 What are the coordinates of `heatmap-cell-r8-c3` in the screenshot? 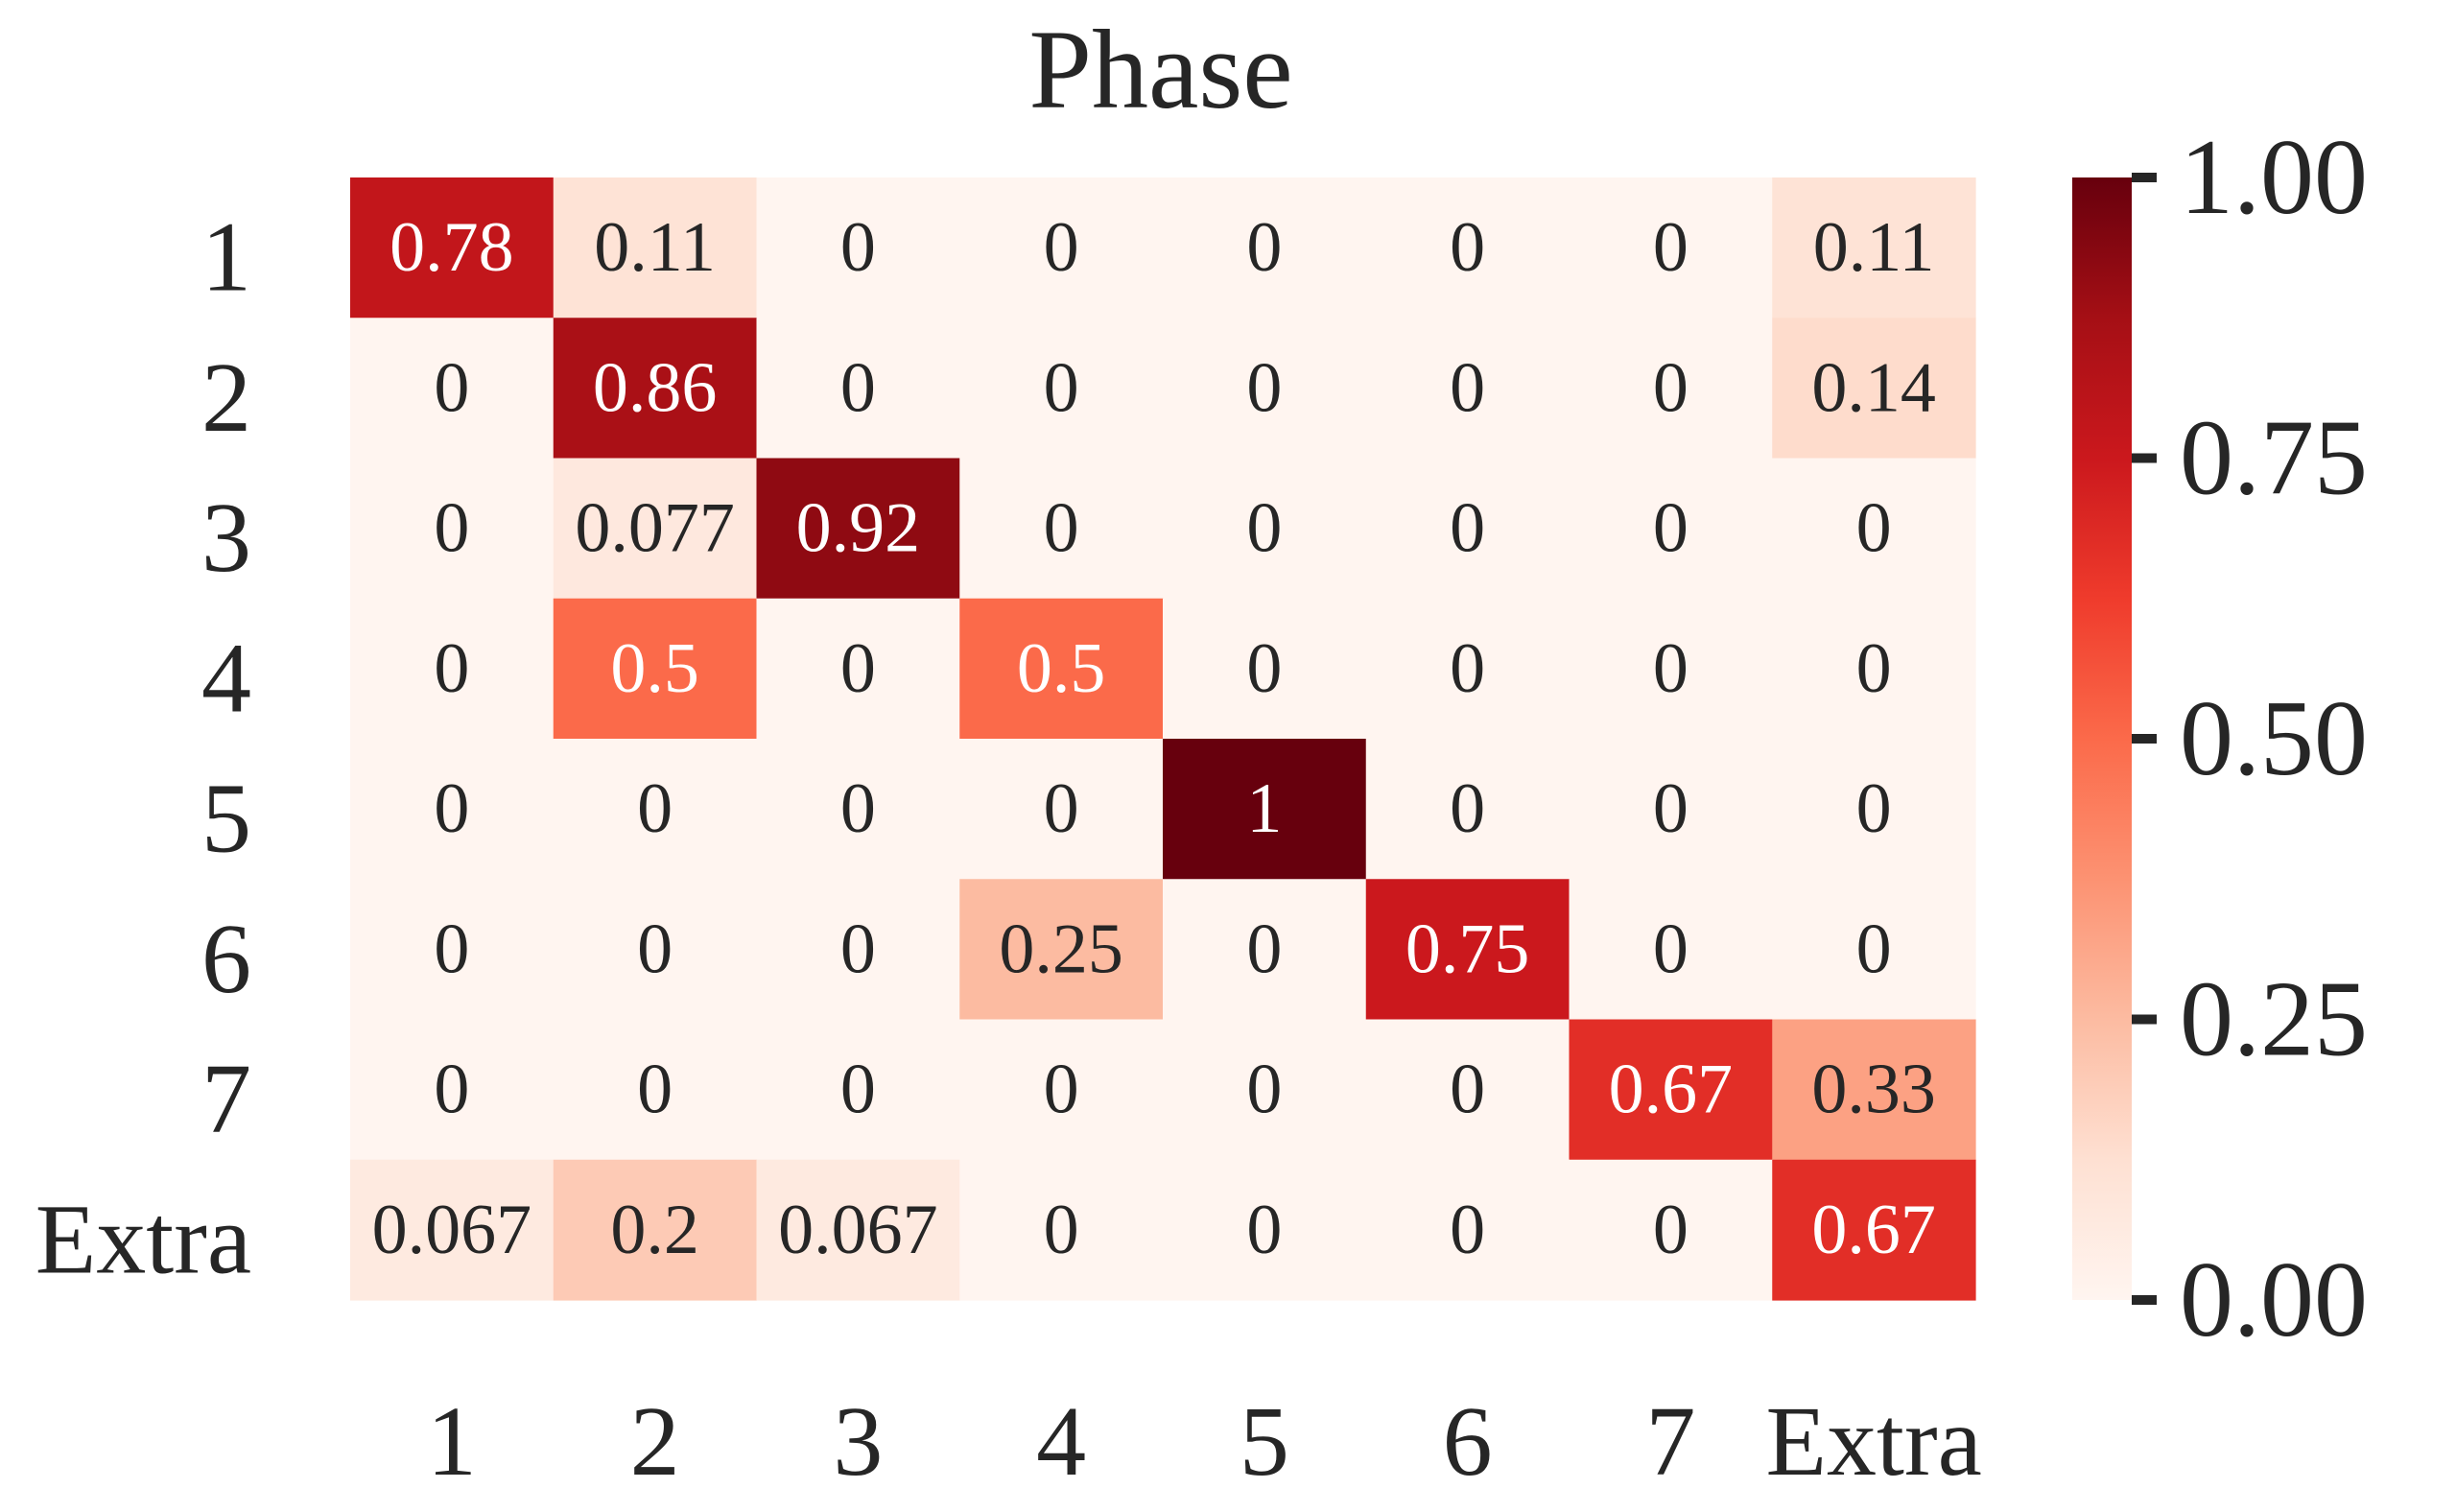 It's located at (858, 1230).